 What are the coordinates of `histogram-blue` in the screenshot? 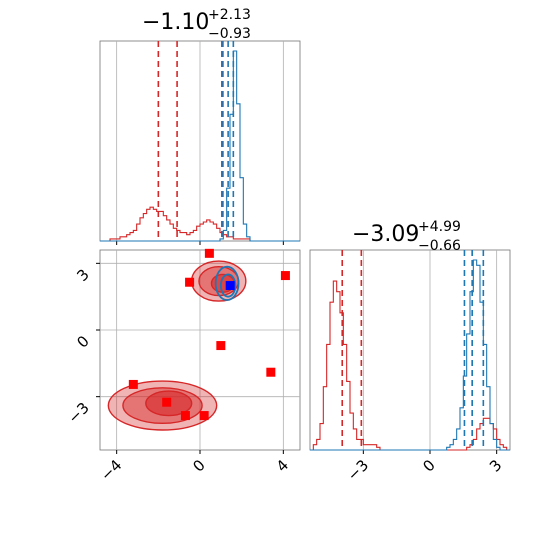 It's located at (200, 146).